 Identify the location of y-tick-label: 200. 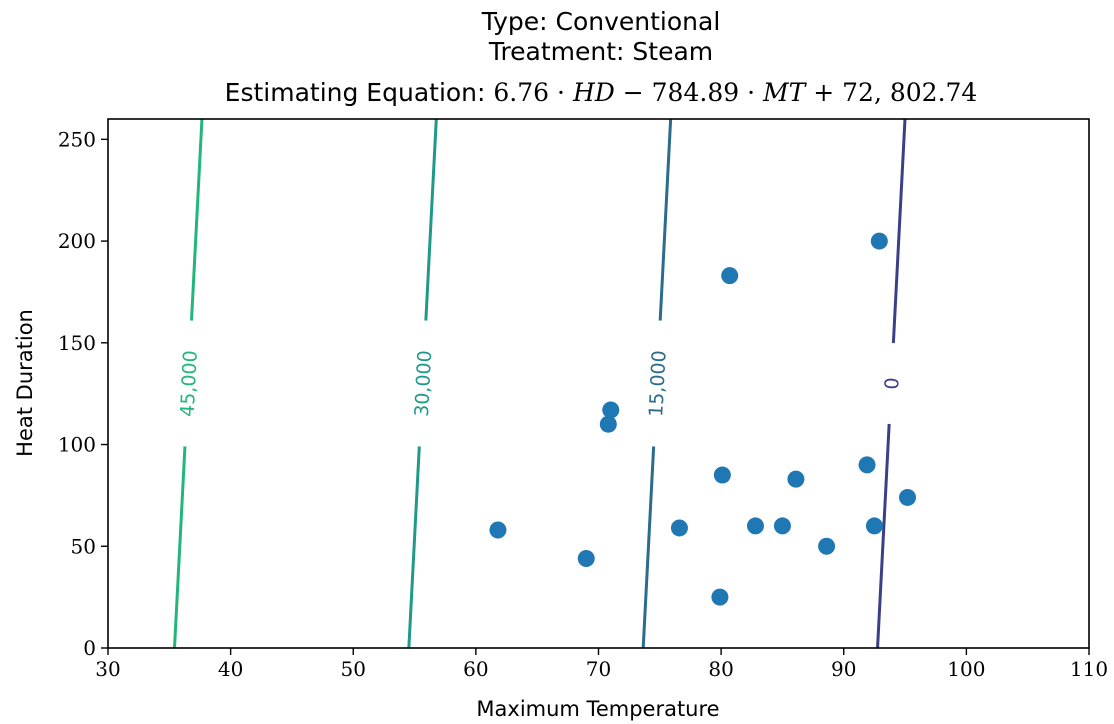
(77, 241).